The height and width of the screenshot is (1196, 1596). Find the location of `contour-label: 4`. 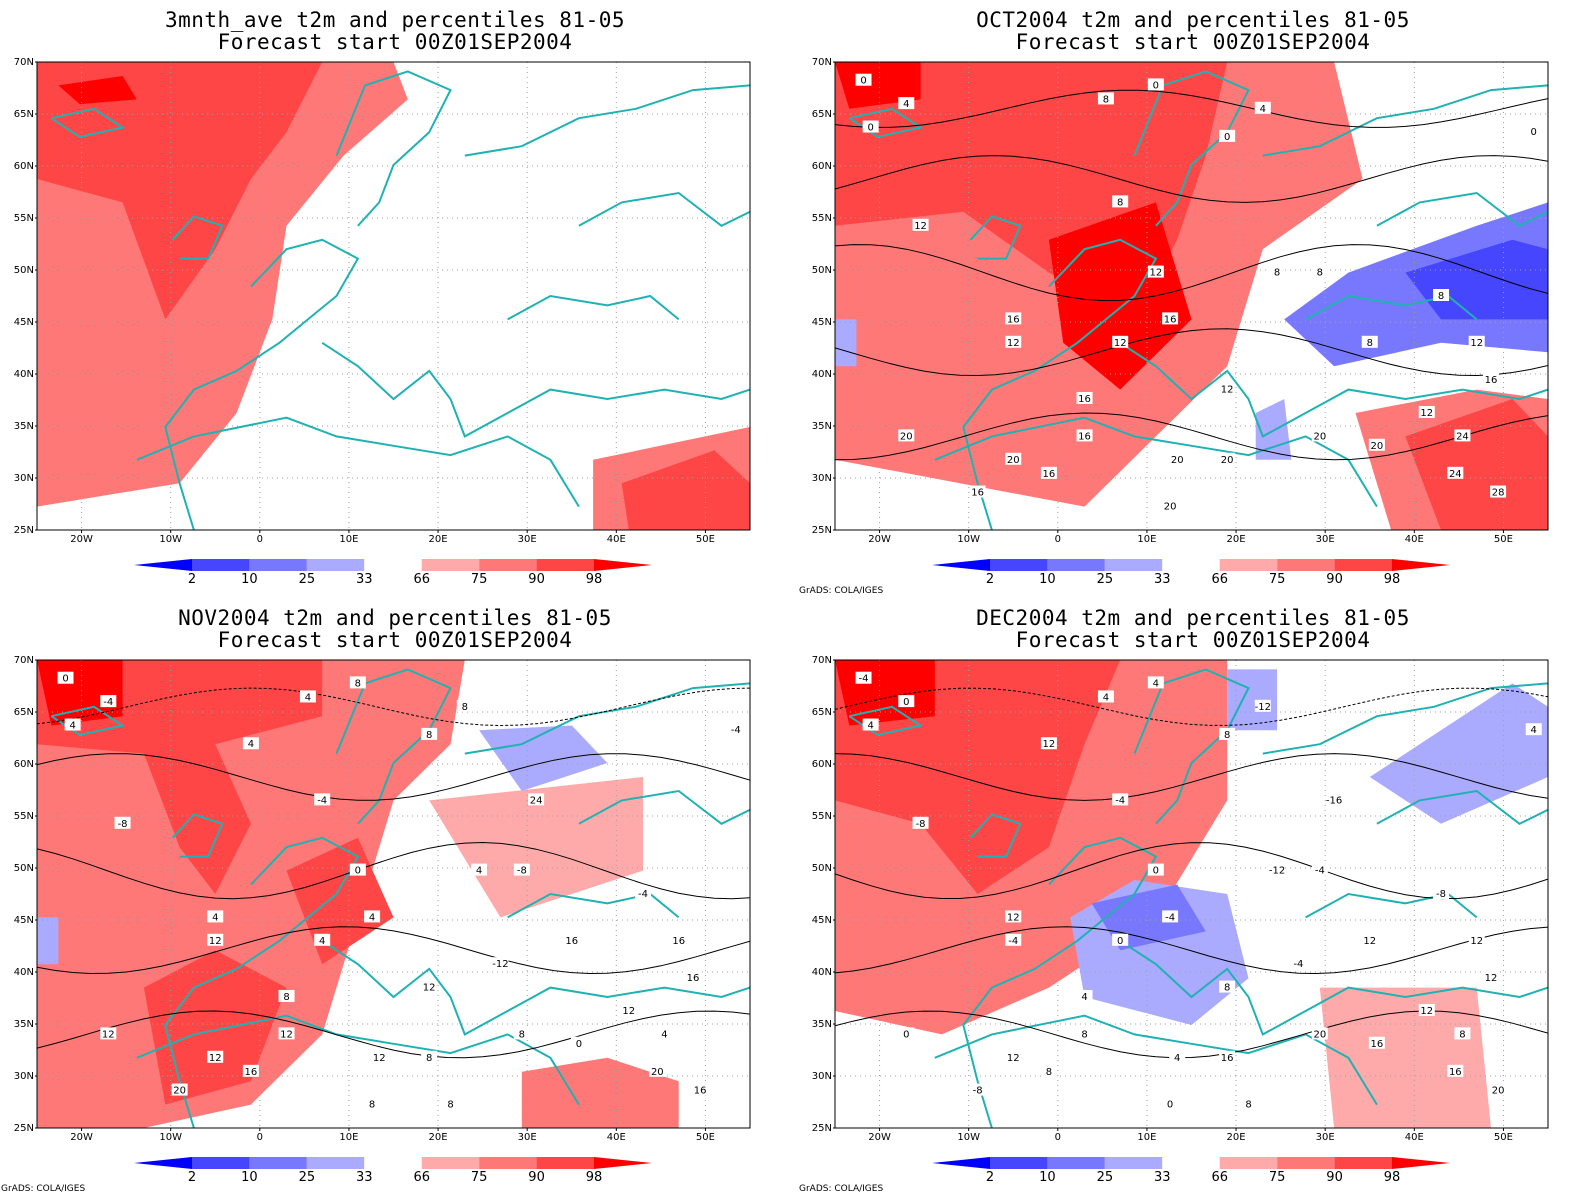

contour-label: 4 is located at coordinates (1177, 1058).